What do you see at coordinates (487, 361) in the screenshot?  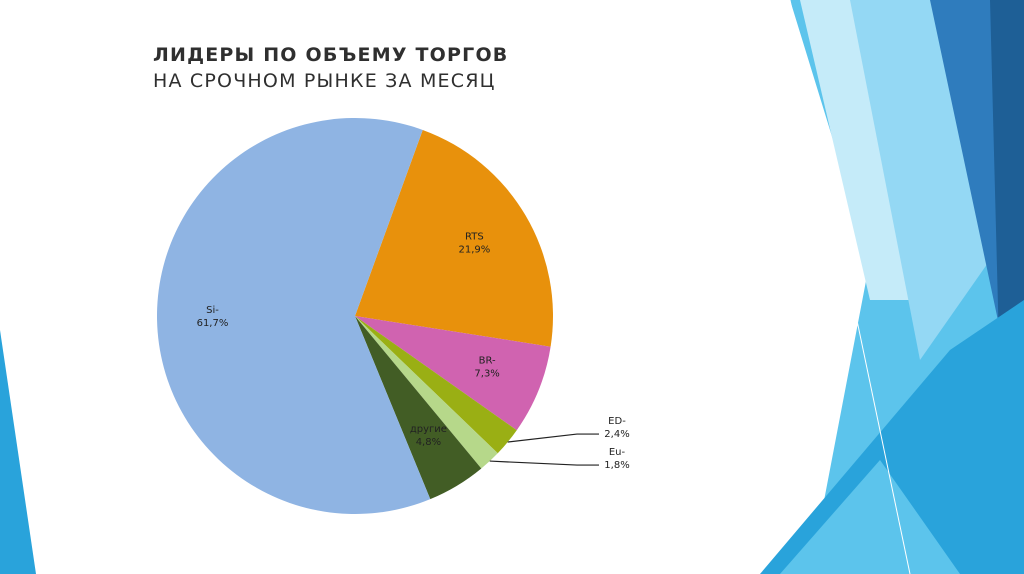 I see `slice-name-label: BR-` at bounding box center [487, 361].